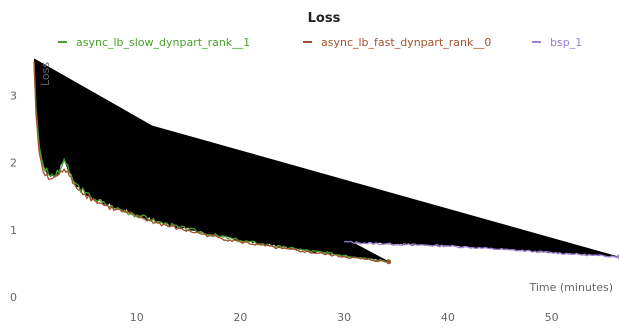 This screenshot has height=328, width=619. What do you see at coordinates (570, 287) in the screenshot?
I see `x-axis-label: Time (minutes)` at bounding box center [570, 287].